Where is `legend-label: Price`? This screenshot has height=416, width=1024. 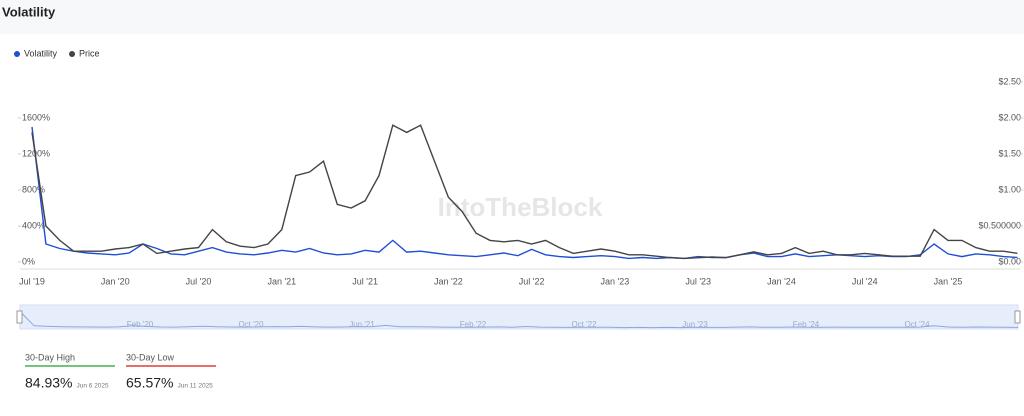
legend-label: Price is located at coordinates (89, 53).